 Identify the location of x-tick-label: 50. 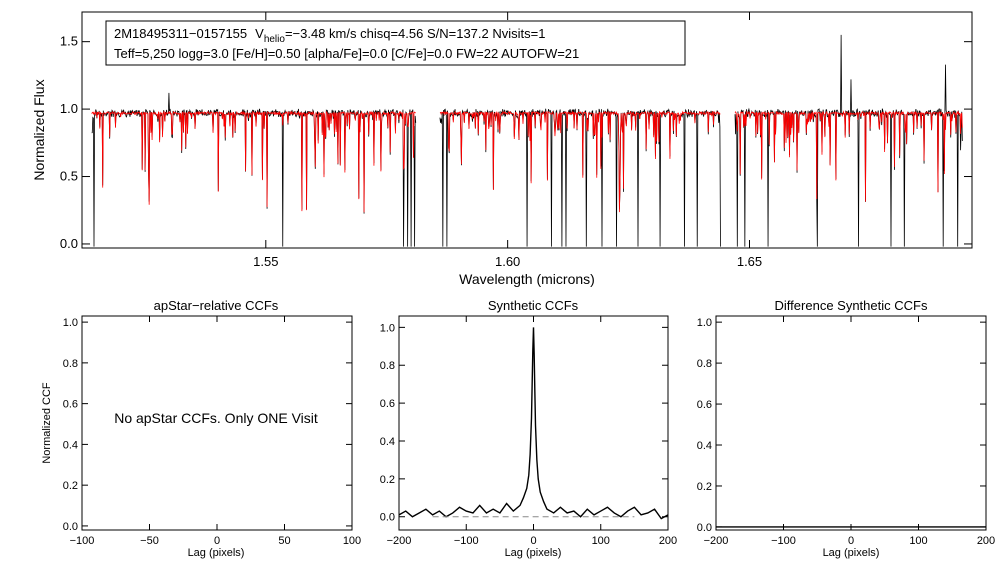
(284, 541).